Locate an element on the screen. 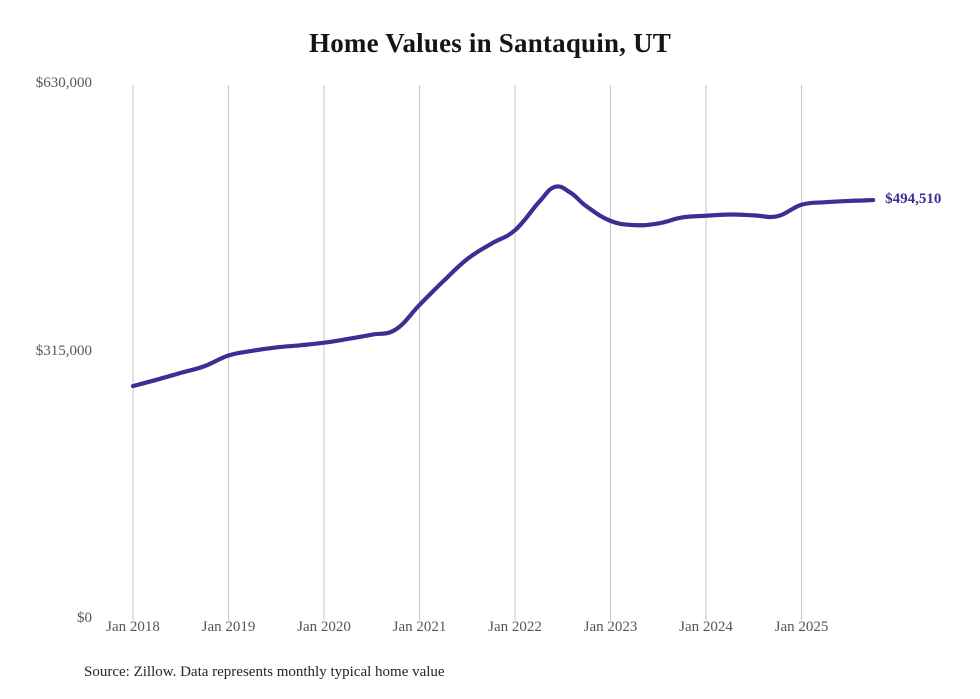 This screenshot has width=980, height=699. x-tick-label-2: Jan 2020 is located at coordinates (324, 627).